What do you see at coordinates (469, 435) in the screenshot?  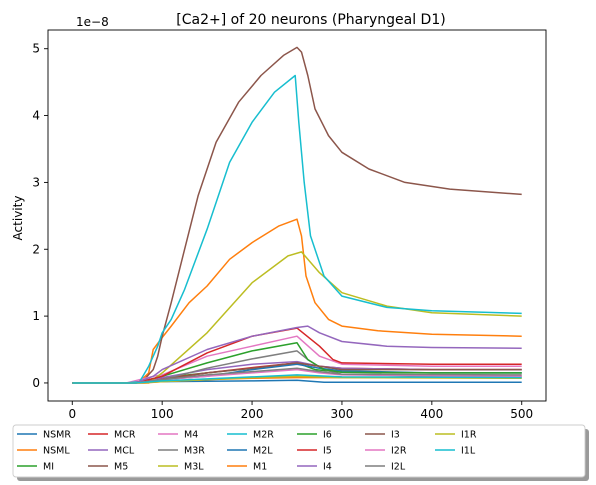 I see `legend-label: I1R` at bounding box center [469, 435].